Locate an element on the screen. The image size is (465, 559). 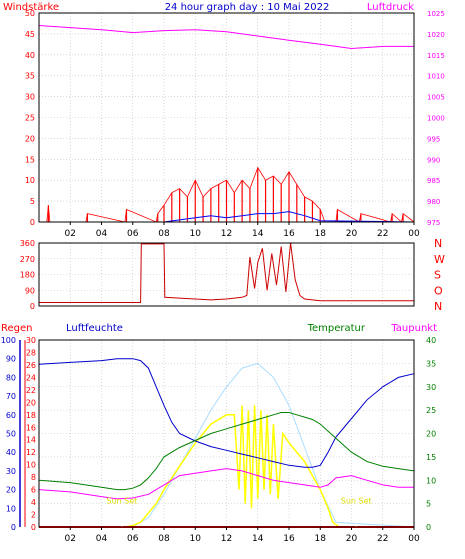
pressure-y-tick-label: 1020 is located at coordinates (436, 35).